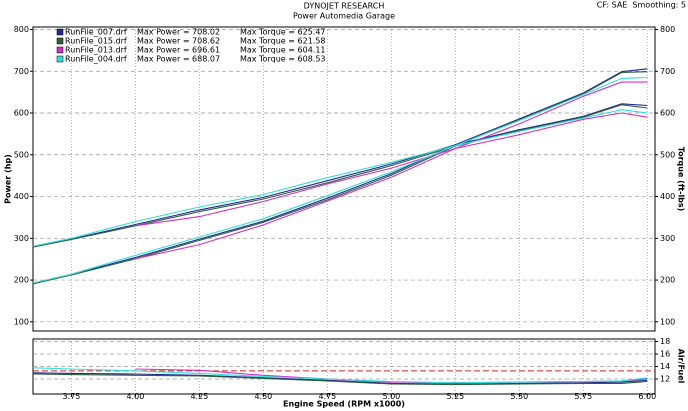 The height and width of the screenshot is (411, 688). Describe the element at coordinates (667, 280) in the screenshot. I see `y2-tick-label: 200` at that location.